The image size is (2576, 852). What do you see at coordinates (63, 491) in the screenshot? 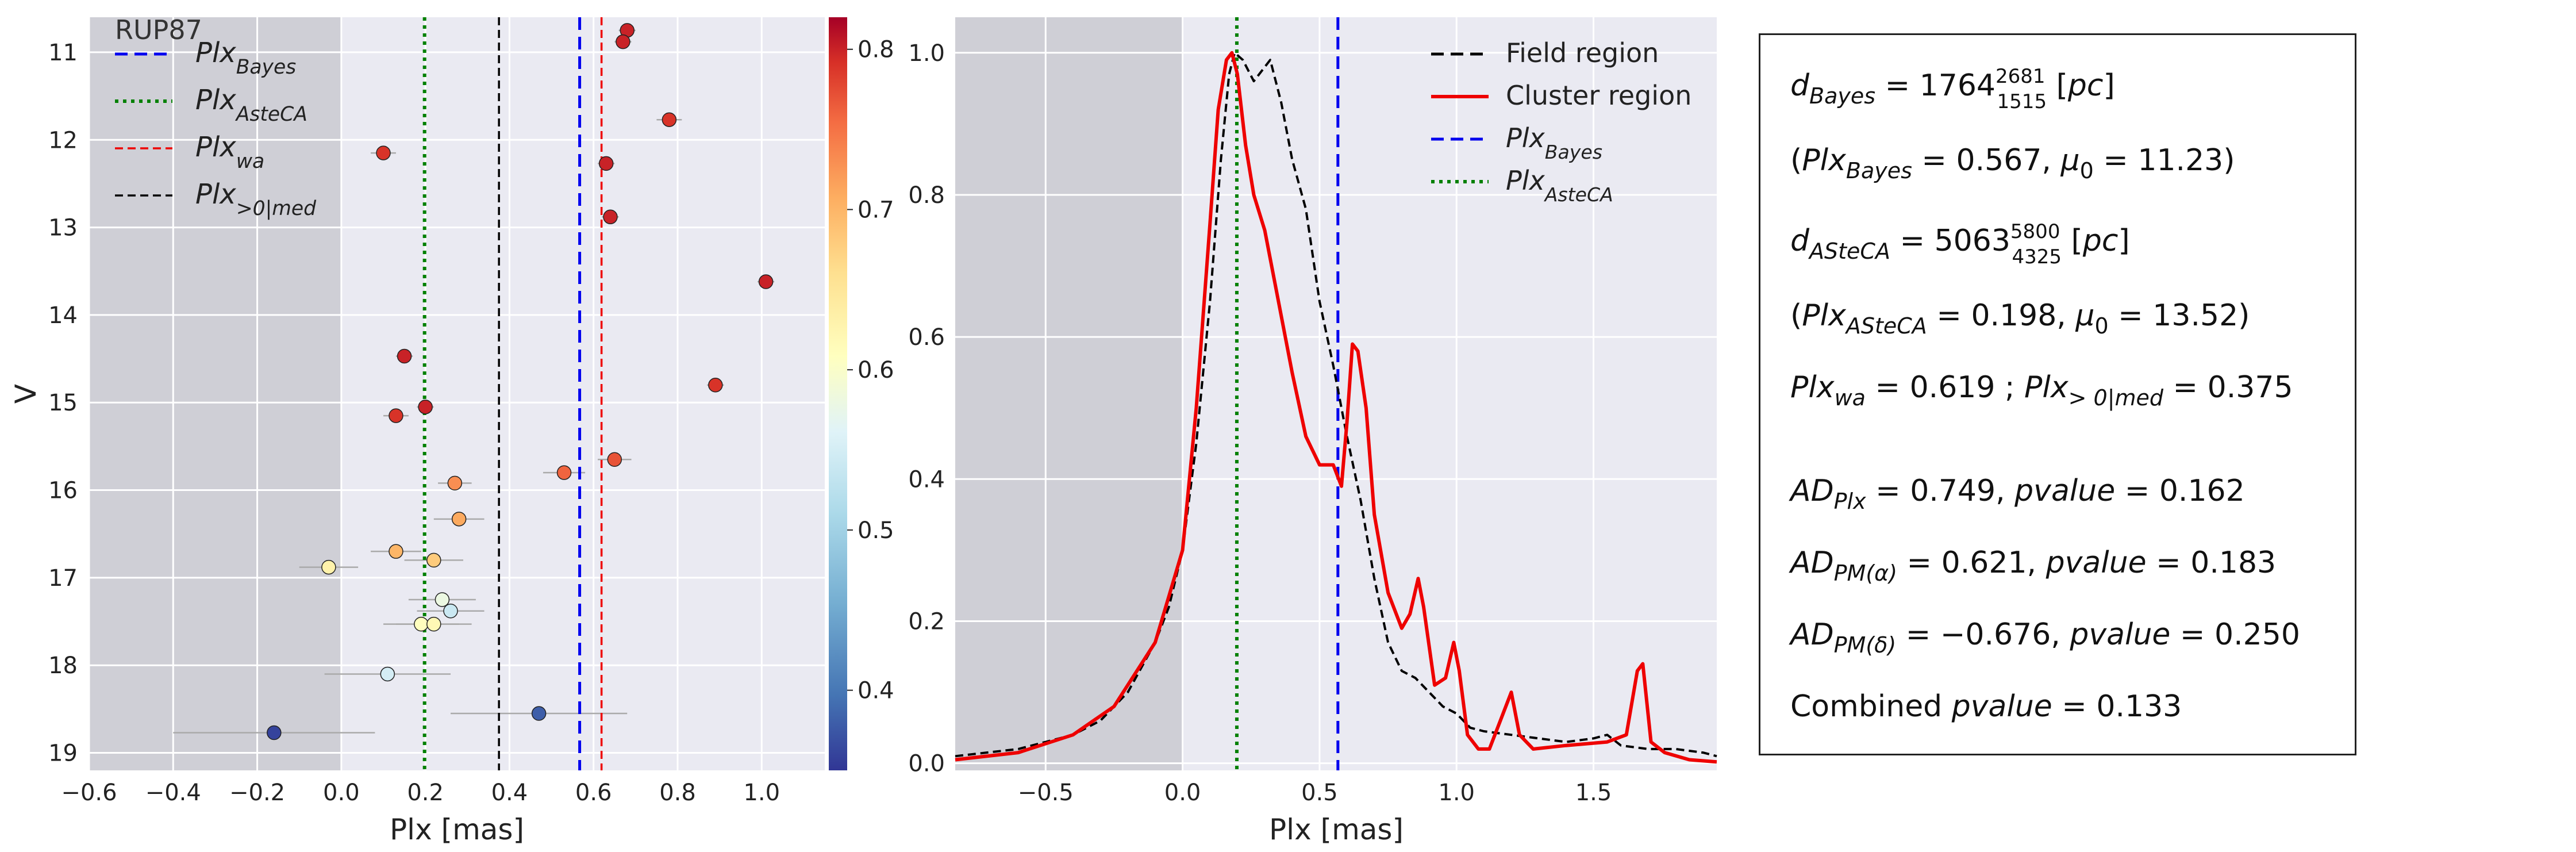
I see `y-tick-label: 16` at bounding box center [63, 491].